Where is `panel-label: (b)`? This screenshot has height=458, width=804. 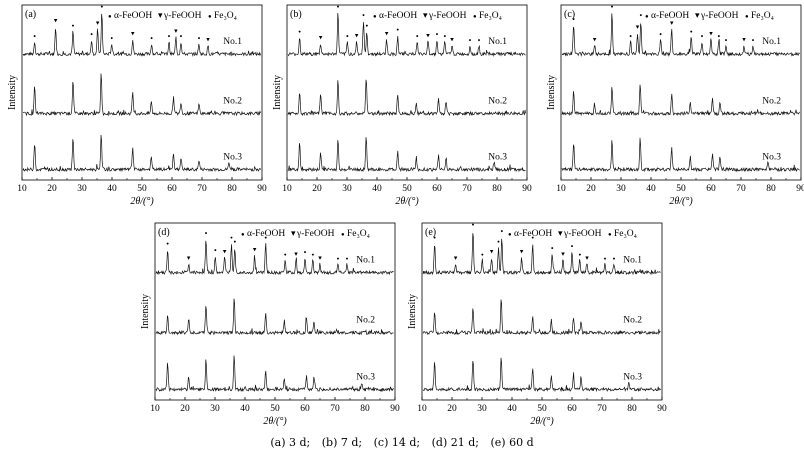
panel-label: (b) is located at coordinates (296, 14).